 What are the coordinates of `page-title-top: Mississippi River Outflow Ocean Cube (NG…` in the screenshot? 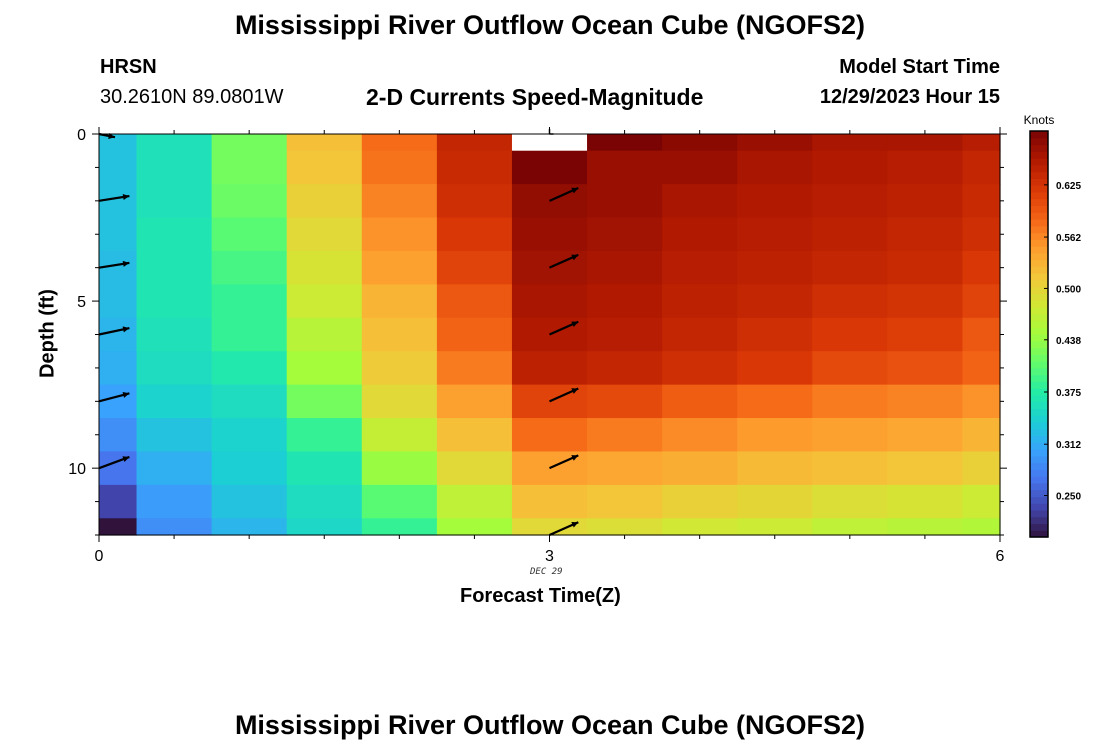 It's located at (550, 25).